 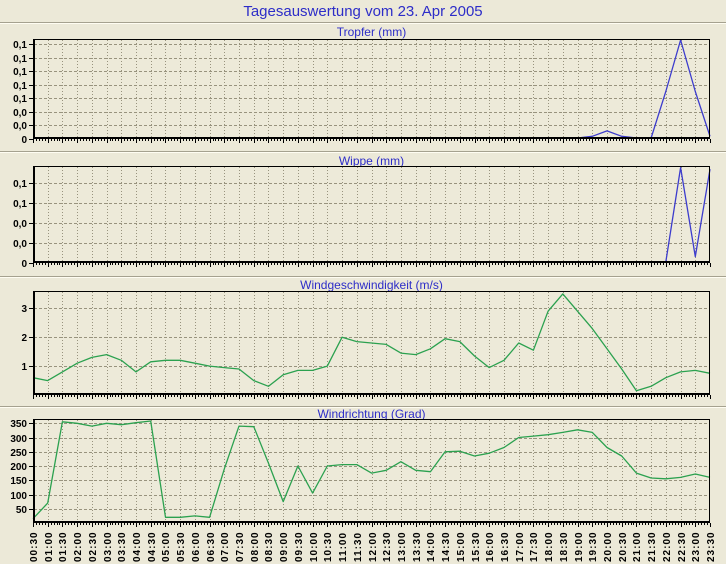 What do you see at coordinates (18, 467) in the screenshot?
I see `y-tick-label: 200` at bounding box center [18, 467].